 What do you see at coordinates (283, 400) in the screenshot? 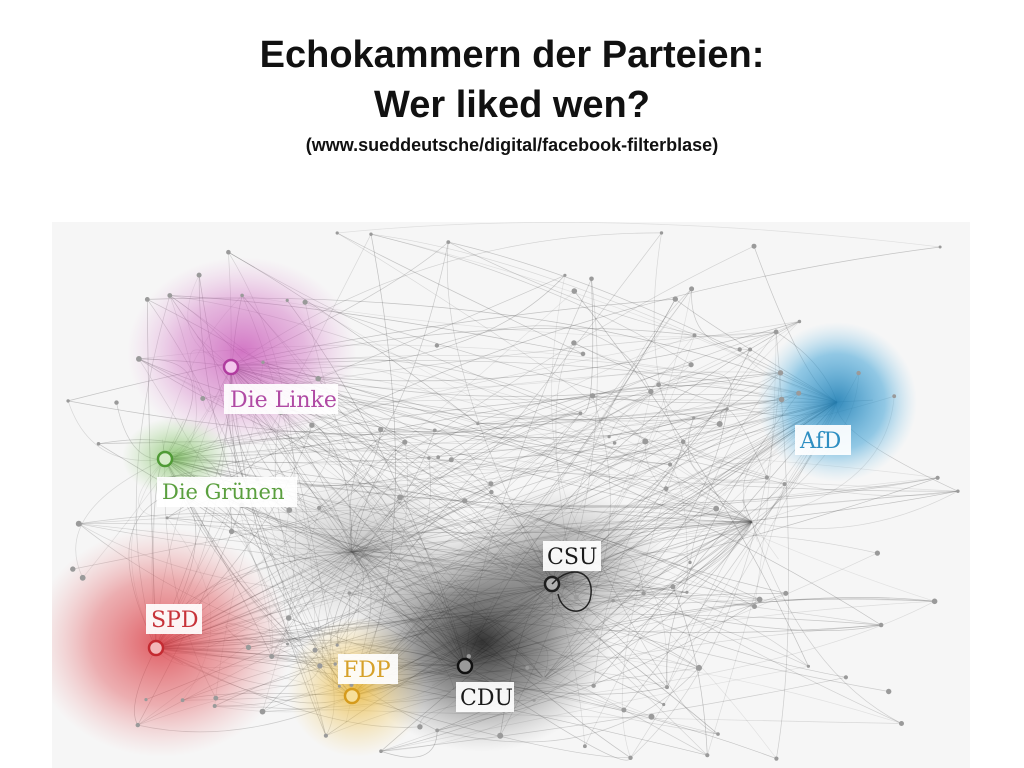
I see `label-linke-text: Die Linke` at bounding box center [283, 400].